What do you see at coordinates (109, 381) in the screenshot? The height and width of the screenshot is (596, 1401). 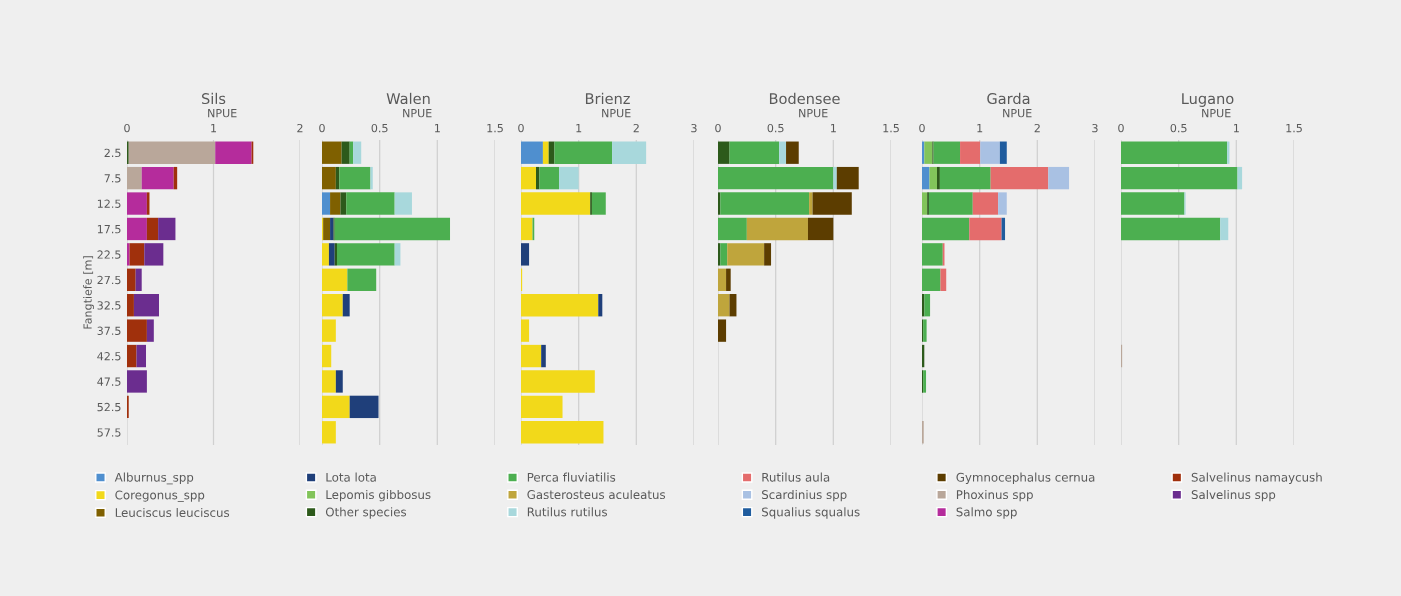 I see `y-tick-label: 47.5` at bounding box center [109, 381].